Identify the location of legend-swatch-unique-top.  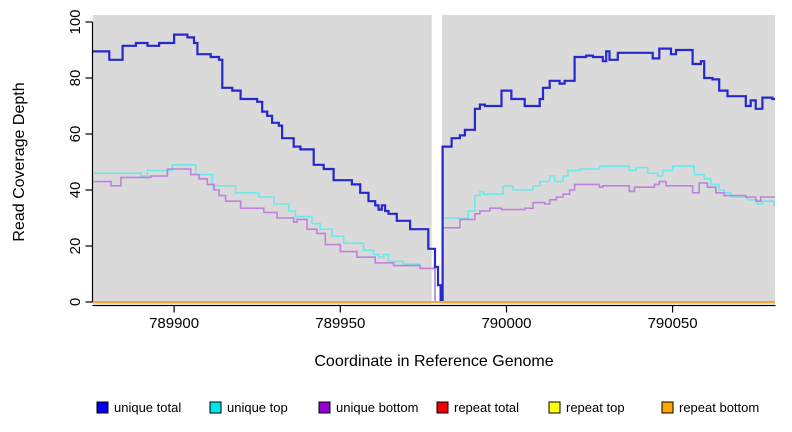
(215, 407).